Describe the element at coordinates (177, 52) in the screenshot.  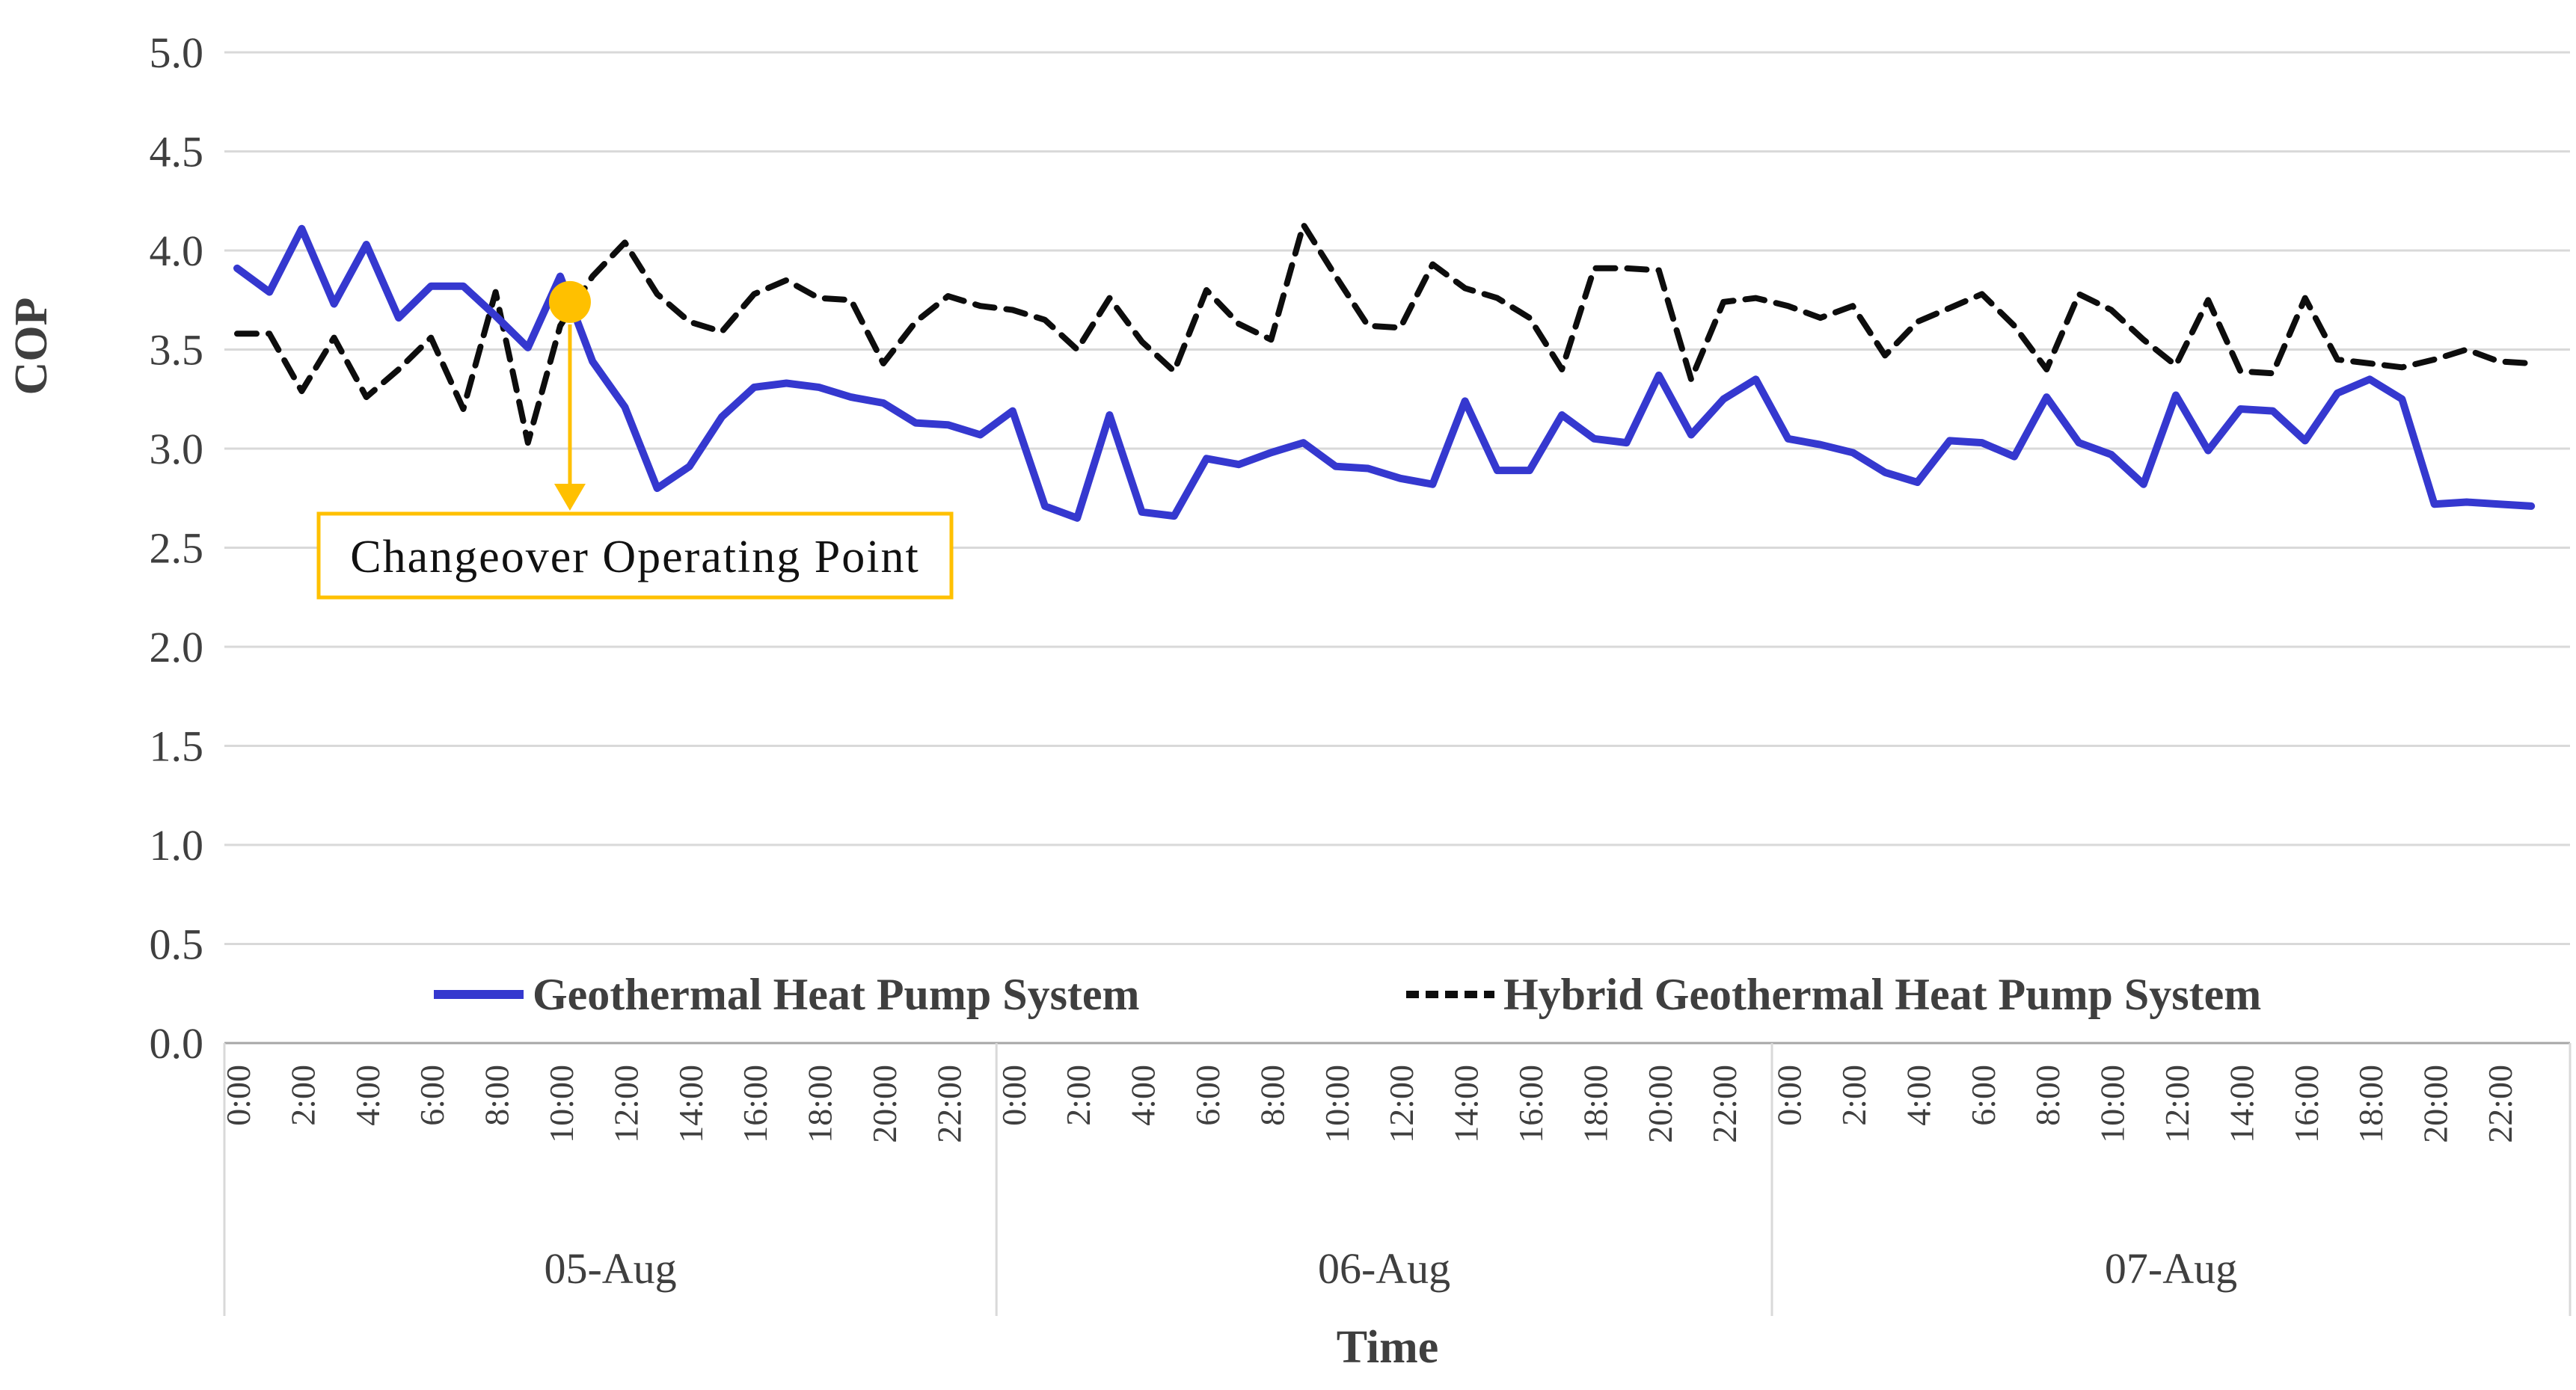
I see `y-tick-label: 5.0` at that location.